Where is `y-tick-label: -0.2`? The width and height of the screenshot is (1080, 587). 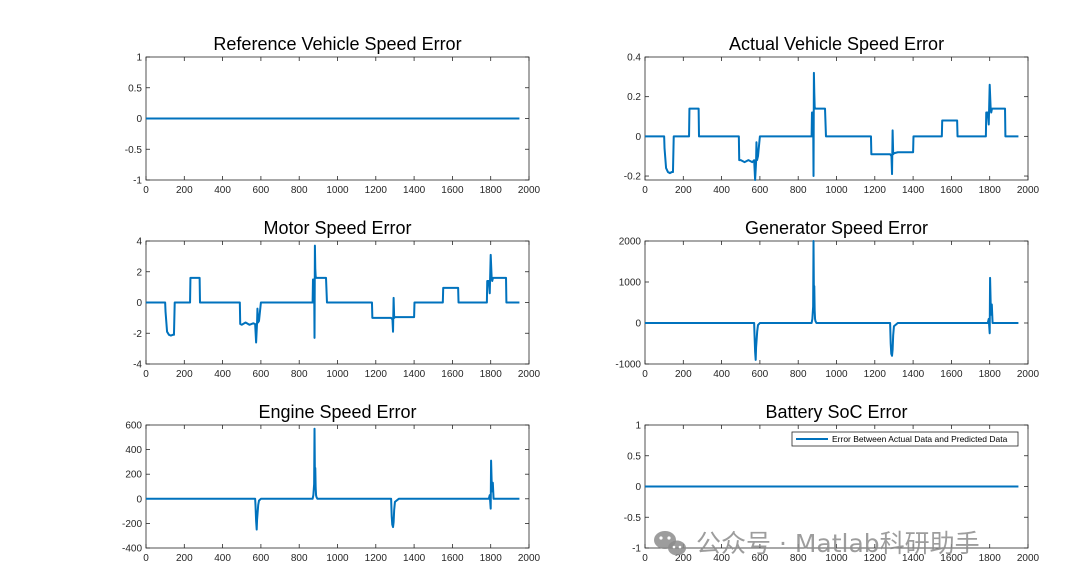
y-tick-label: -0.2 is located at coordinates (633, 177).